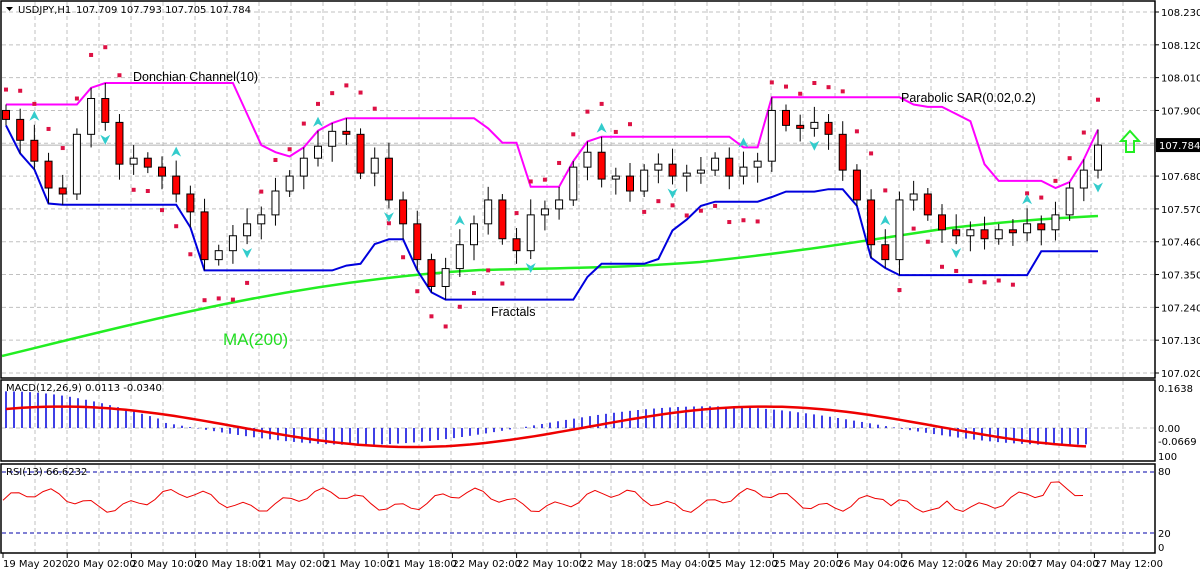  What do you see at coordinates (968, 98) in the screenshot?
I see `sar-annotation: Parabolic SAR(0.02,0.2)` at bounding box center [968, 98].